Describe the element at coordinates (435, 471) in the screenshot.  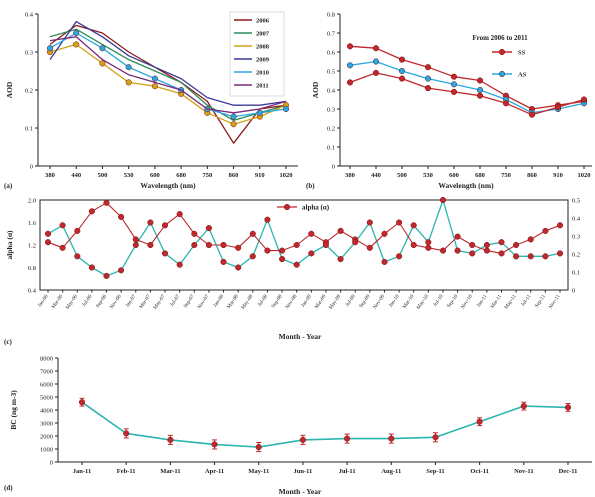
I see `panel-d-xtick-label: Sep-11` at that location.